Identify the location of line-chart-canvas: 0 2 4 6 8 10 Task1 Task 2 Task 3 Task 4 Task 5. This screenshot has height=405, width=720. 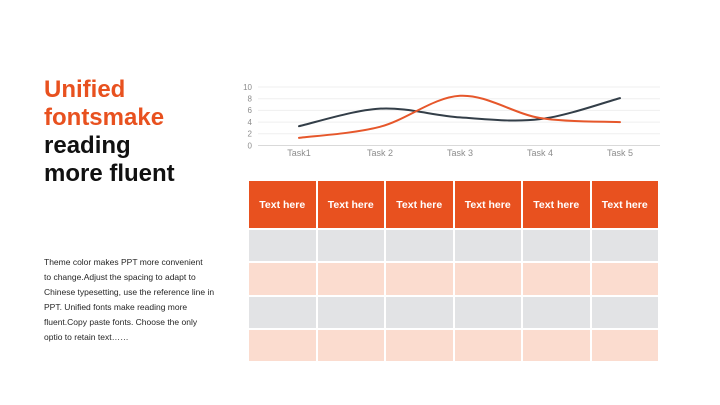
(451, 120).